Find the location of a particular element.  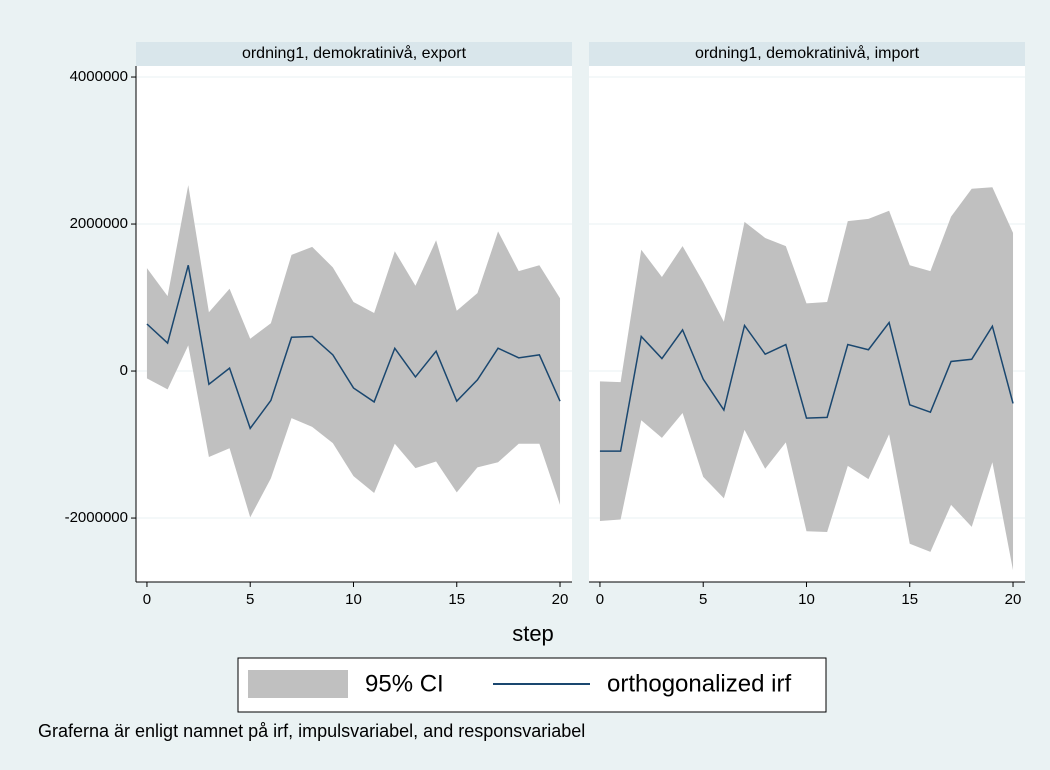

y-tick-label: 4000000 is located at coordinates (99, 76).